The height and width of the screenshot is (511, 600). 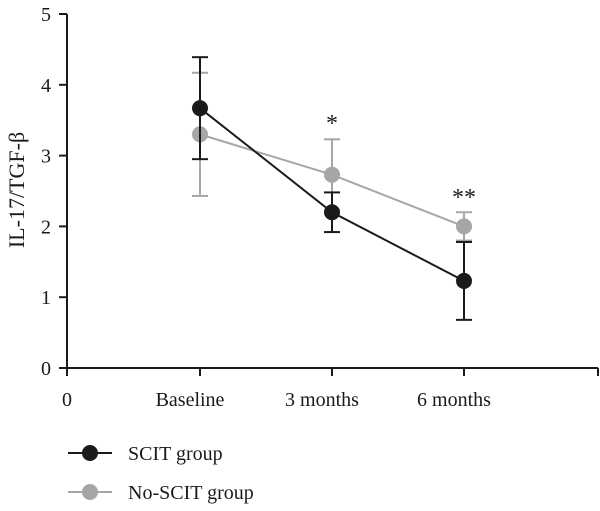 What do you see at coordinates (67, 400) in the screenshot?
I see `x-origin-label: 0` at bounding box center [67, 400].